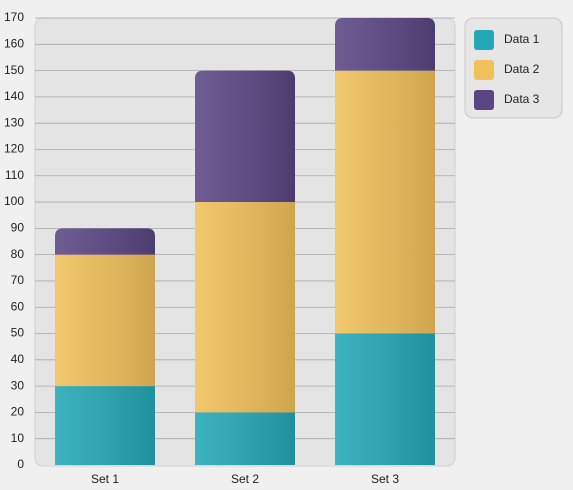  Describe the element at coordinates (245, 479) in the screenshot. I see `x-tick-label: Set 2` at that location.